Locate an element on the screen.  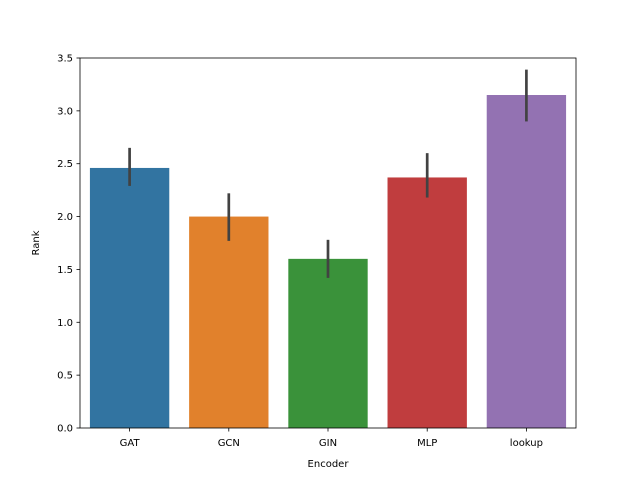
y-tick-label: 0.0 is located at coordinates (65, 429).